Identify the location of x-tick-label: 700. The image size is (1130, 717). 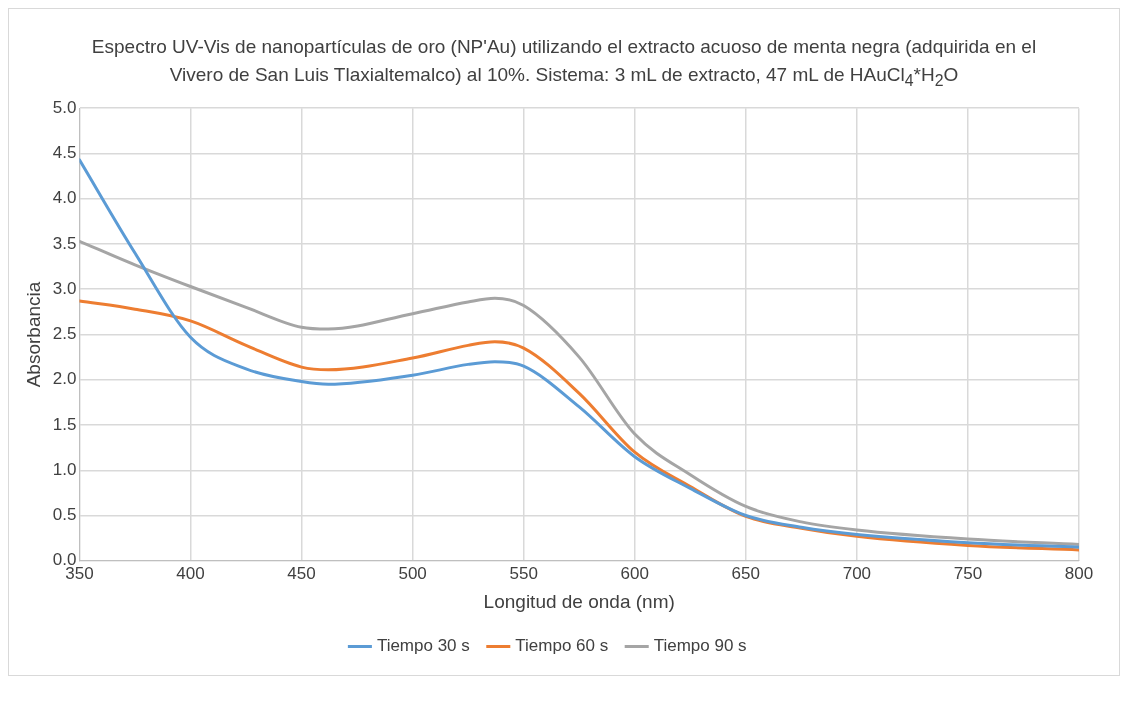
(857, 573).